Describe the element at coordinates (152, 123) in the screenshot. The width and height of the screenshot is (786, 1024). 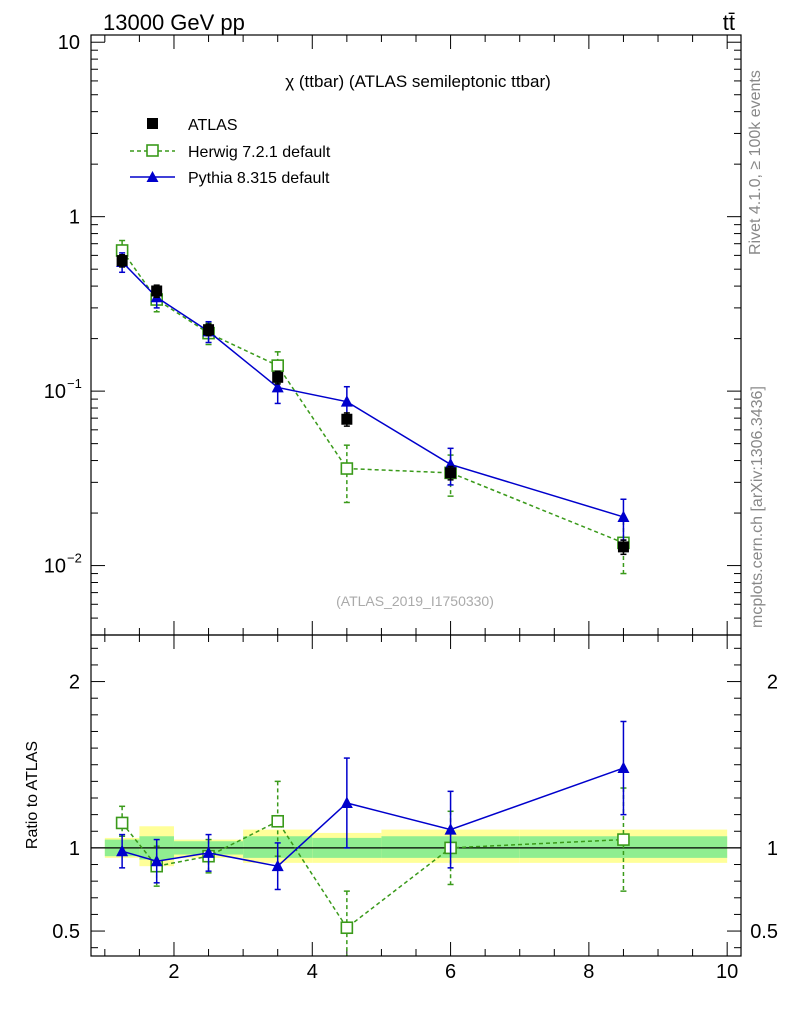
I see `legend-marker-atlas` at that location.